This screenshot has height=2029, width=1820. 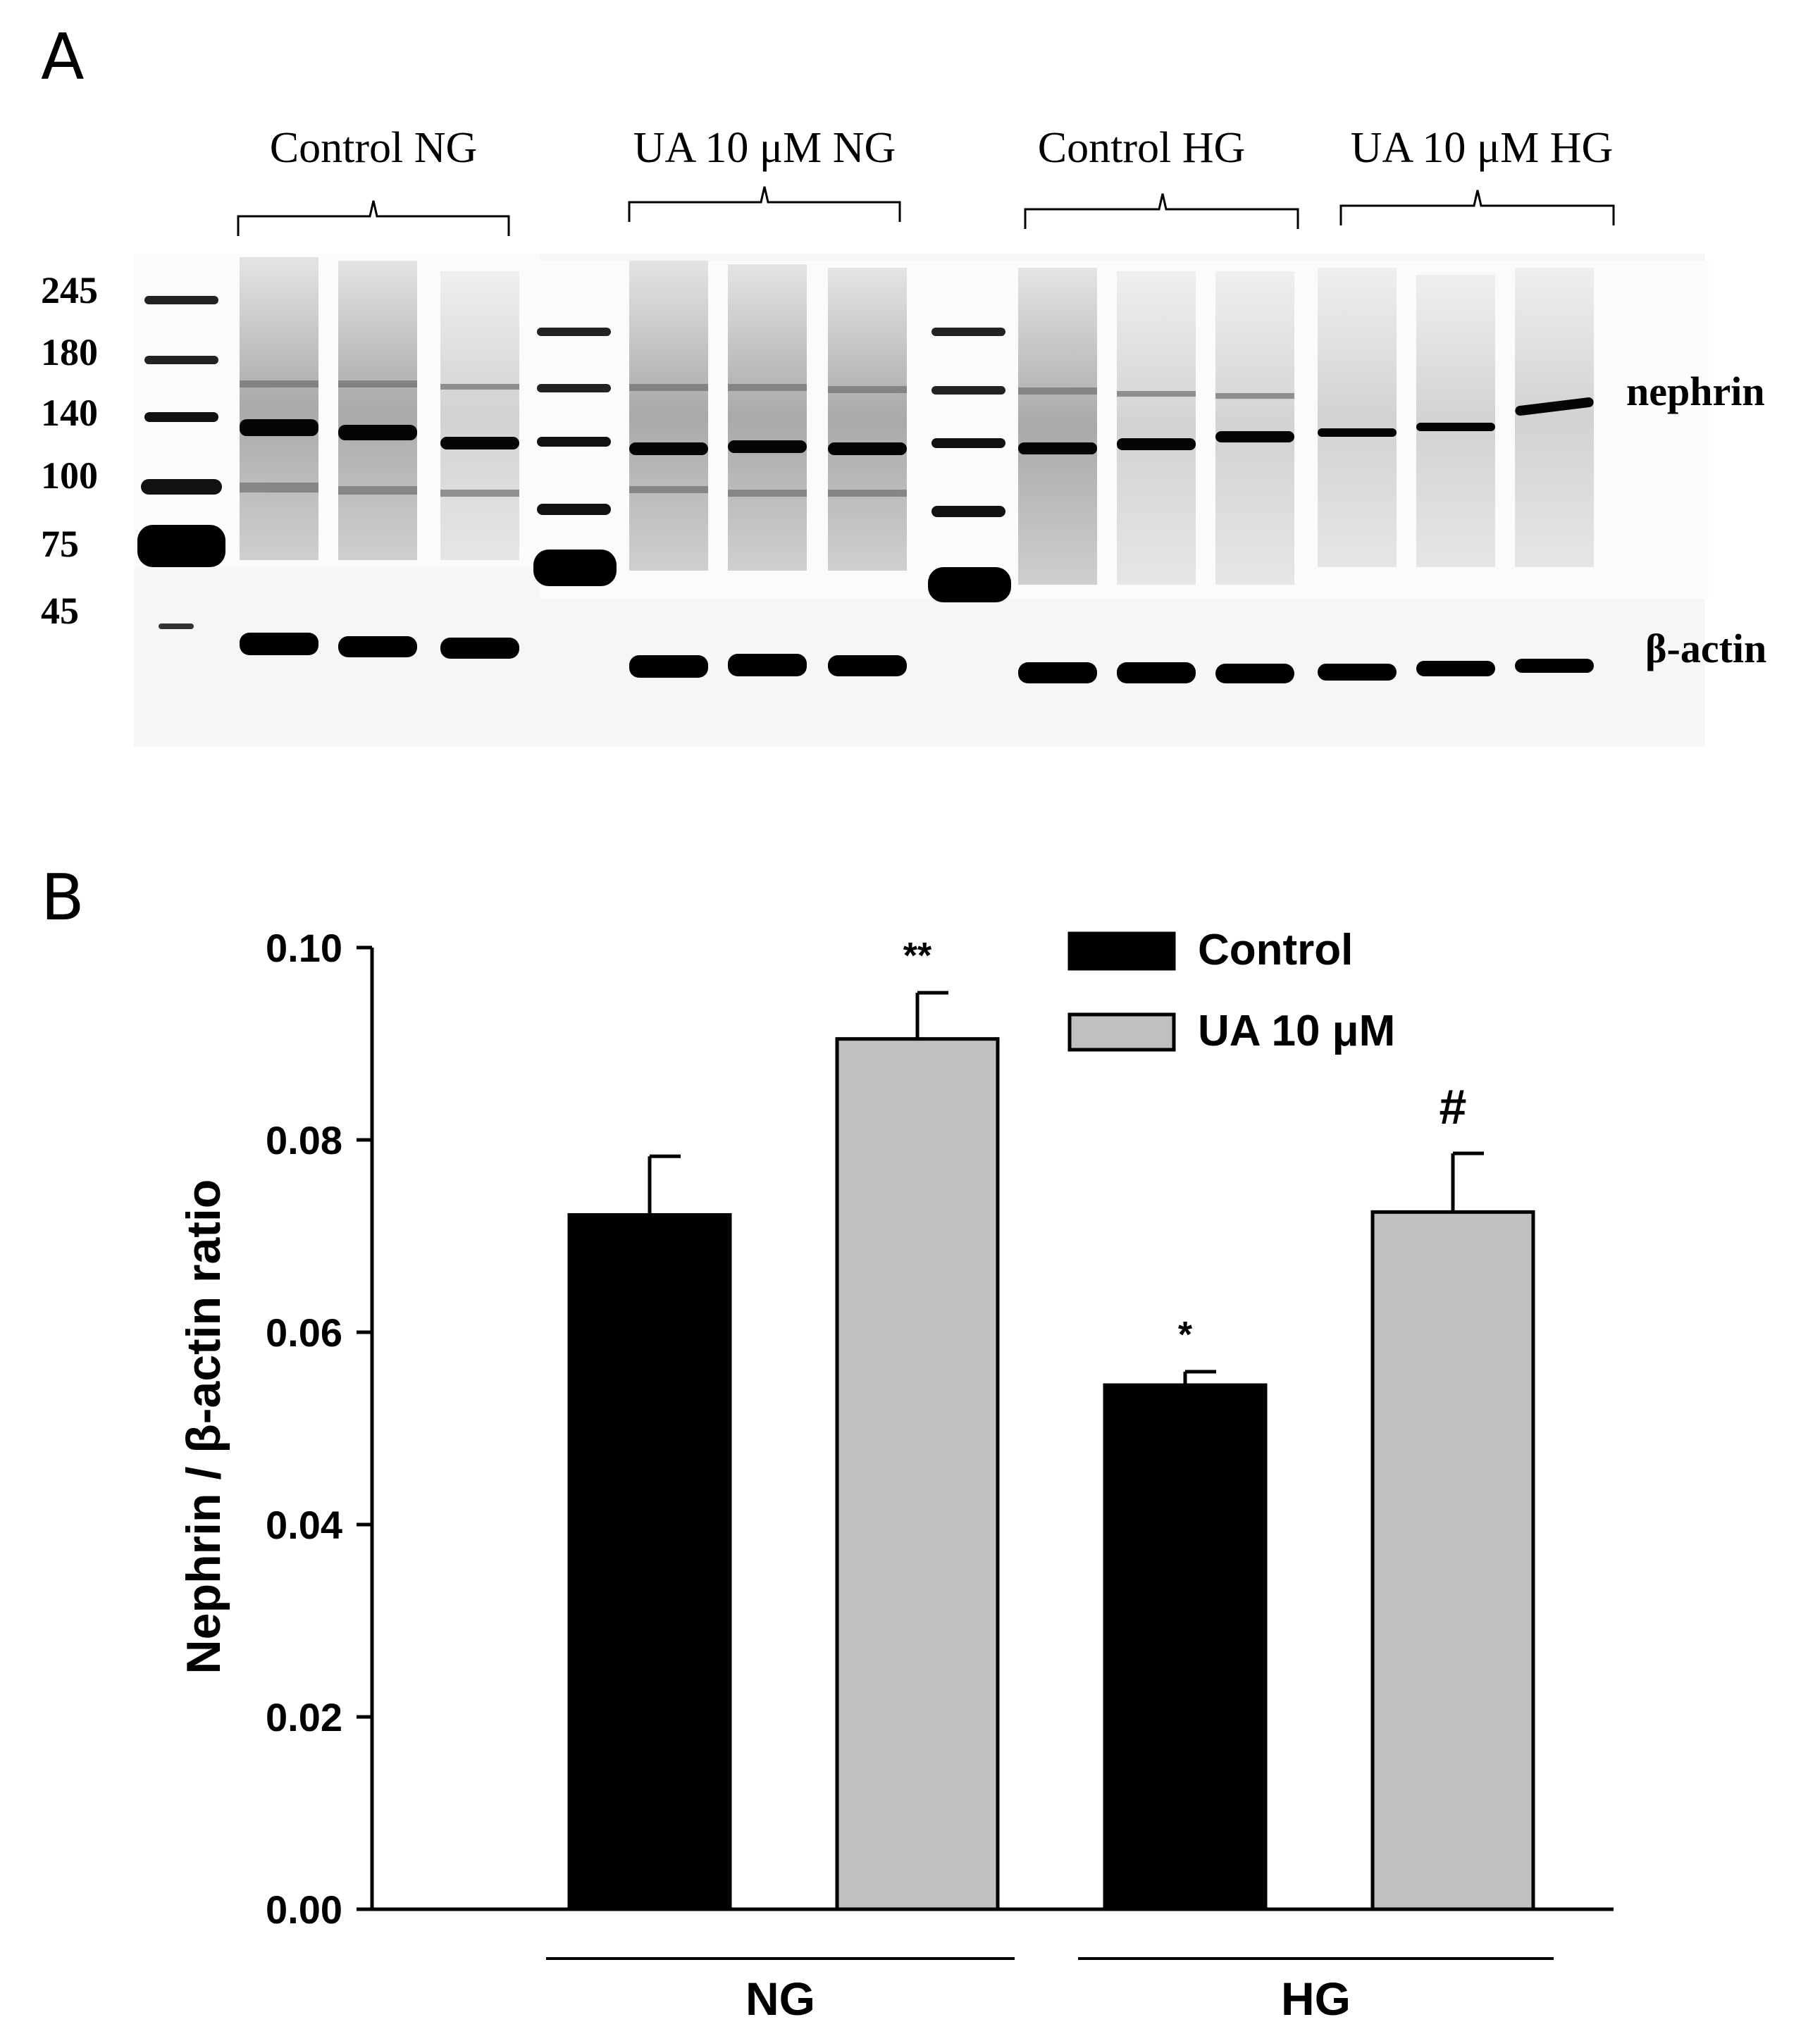 What do you see at coordinates (1316, 1999) in the screenshot?
I see `category-label: HG` at bounding box center [1316, 1999].